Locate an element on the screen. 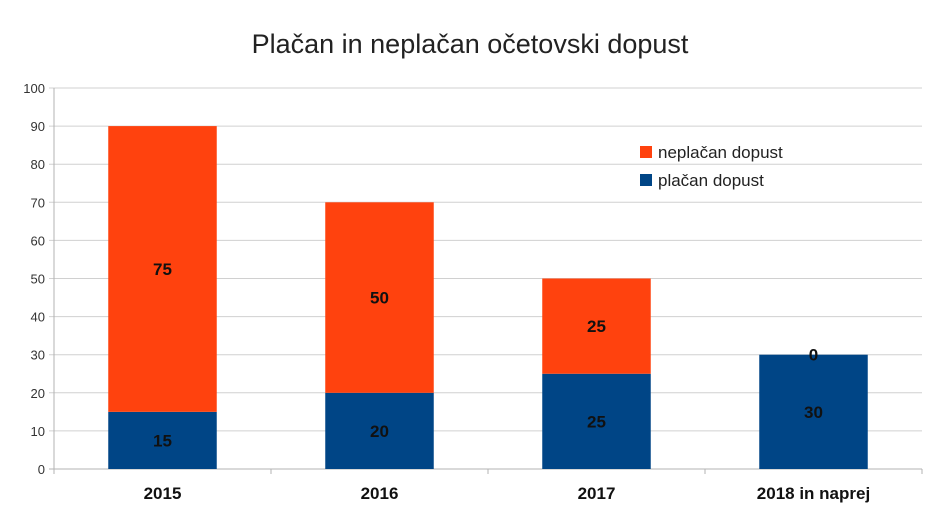 The image size is (940, 514). x-tick-label: 2017 is located at coordinates (597, 493).